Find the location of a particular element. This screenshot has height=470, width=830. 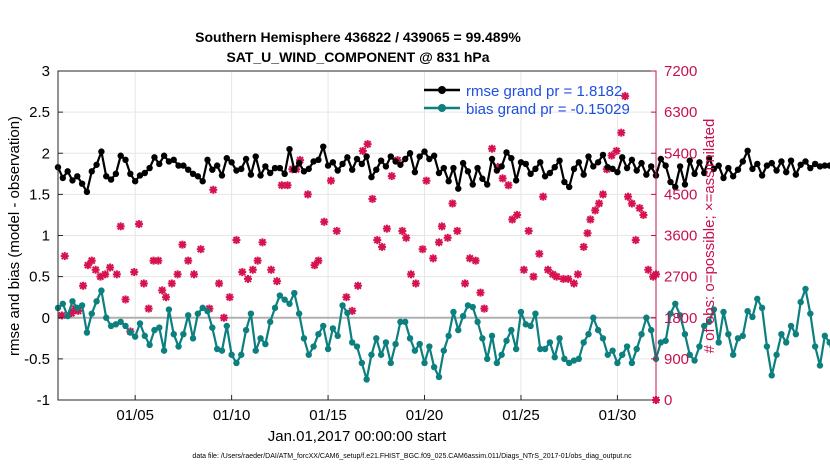

y-right-tick-label: 0 is located at coordinates (668, 400).